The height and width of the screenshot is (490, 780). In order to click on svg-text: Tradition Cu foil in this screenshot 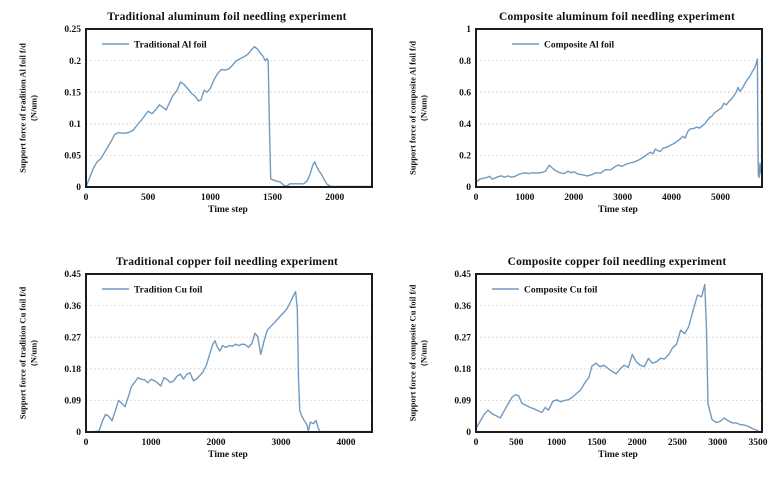, I will do `click(168, 290)`.